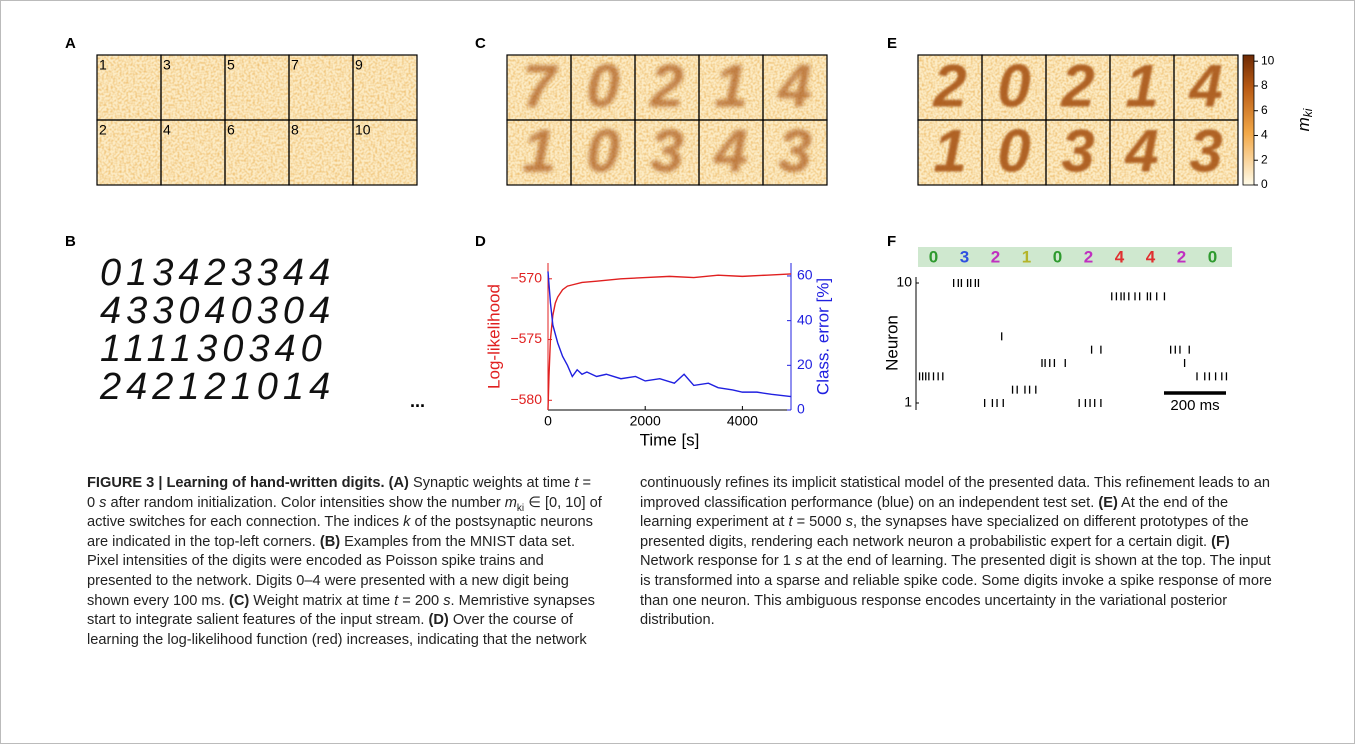 This screenshot has width=1355, height=744. What do you see at coordinates (526, 277) in the screenshot?
I see `y-tick-label: −570` at bounding box center [526, 277].